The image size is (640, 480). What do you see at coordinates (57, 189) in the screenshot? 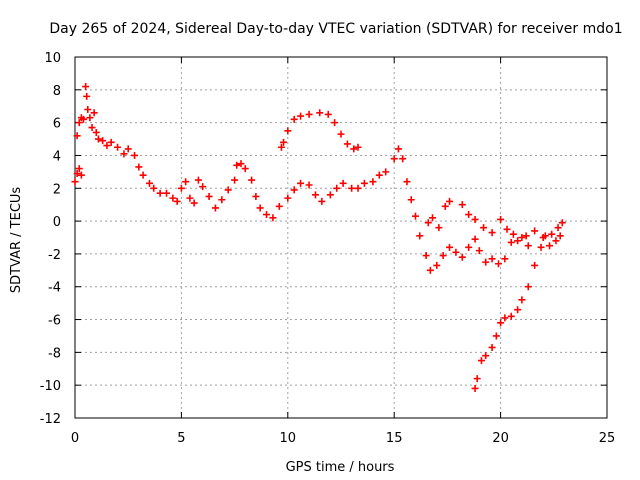
I see `y-tick-label: 2` at bounding box center [57, 189].